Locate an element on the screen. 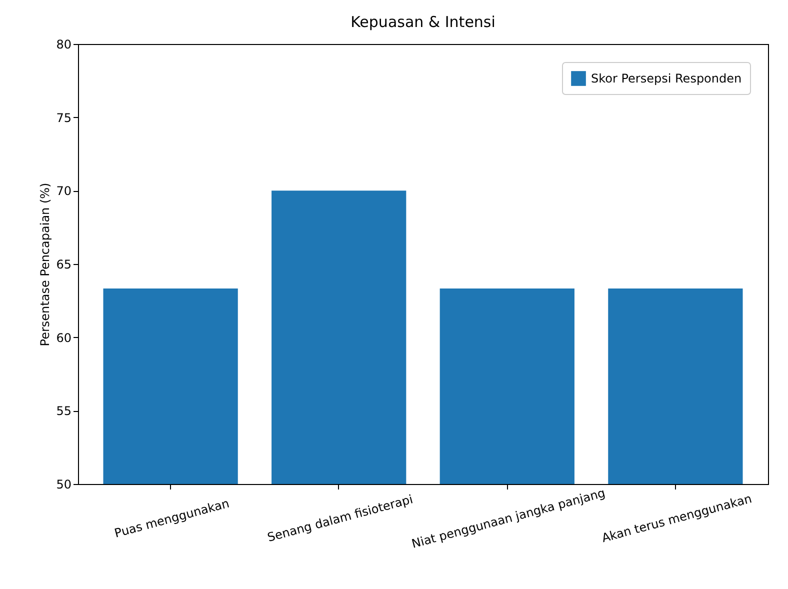 The width and height of the screenshot is (788, 589). y-tick-label: 65 is located at coordinates (64, 265).